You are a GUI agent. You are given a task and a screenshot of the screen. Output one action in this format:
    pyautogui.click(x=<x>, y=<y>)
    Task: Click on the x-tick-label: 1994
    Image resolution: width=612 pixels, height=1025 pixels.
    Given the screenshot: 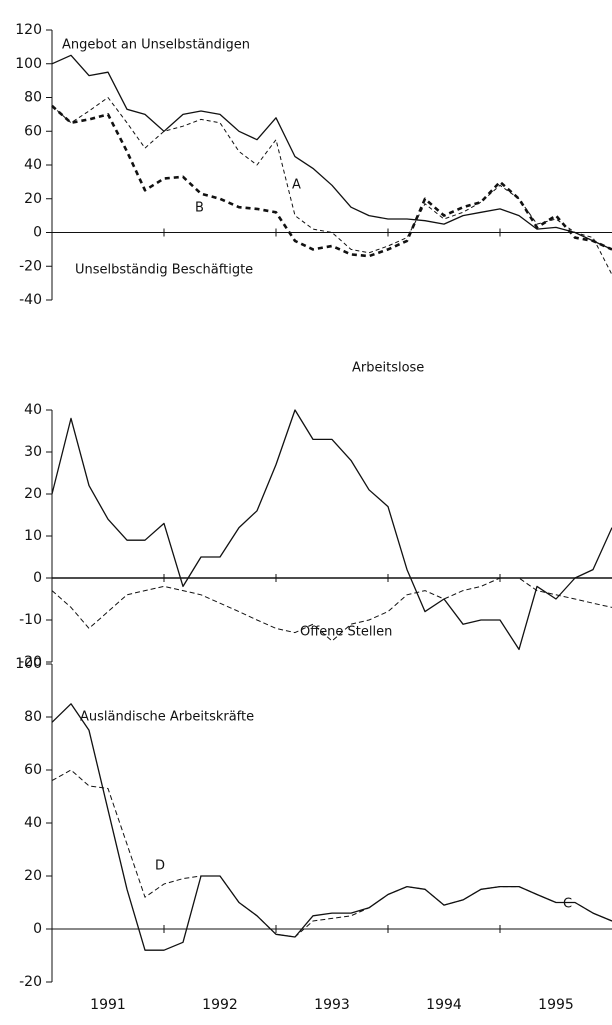 What is the action you would take?
    pyautogui.click(x=444, y=1005)
    